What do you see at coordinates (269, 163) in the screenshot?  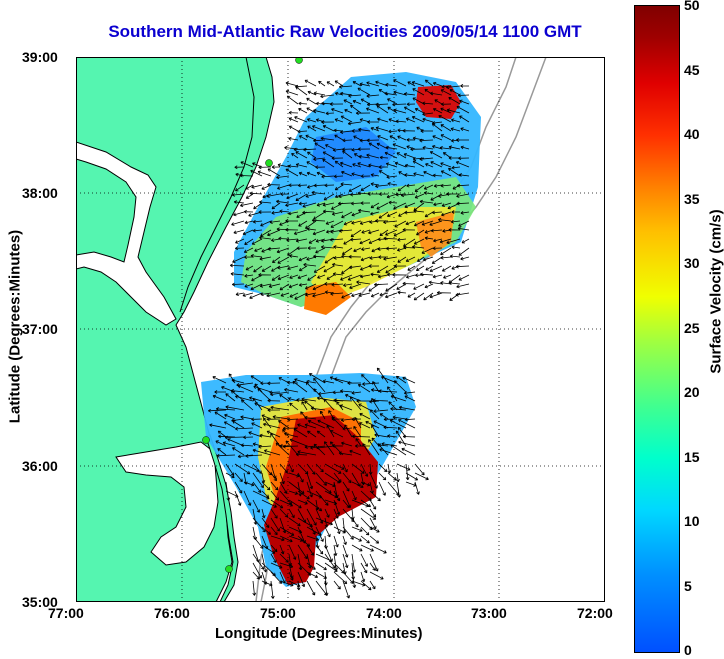 I see `radar-station-marker` at bounding box center [269, 163].